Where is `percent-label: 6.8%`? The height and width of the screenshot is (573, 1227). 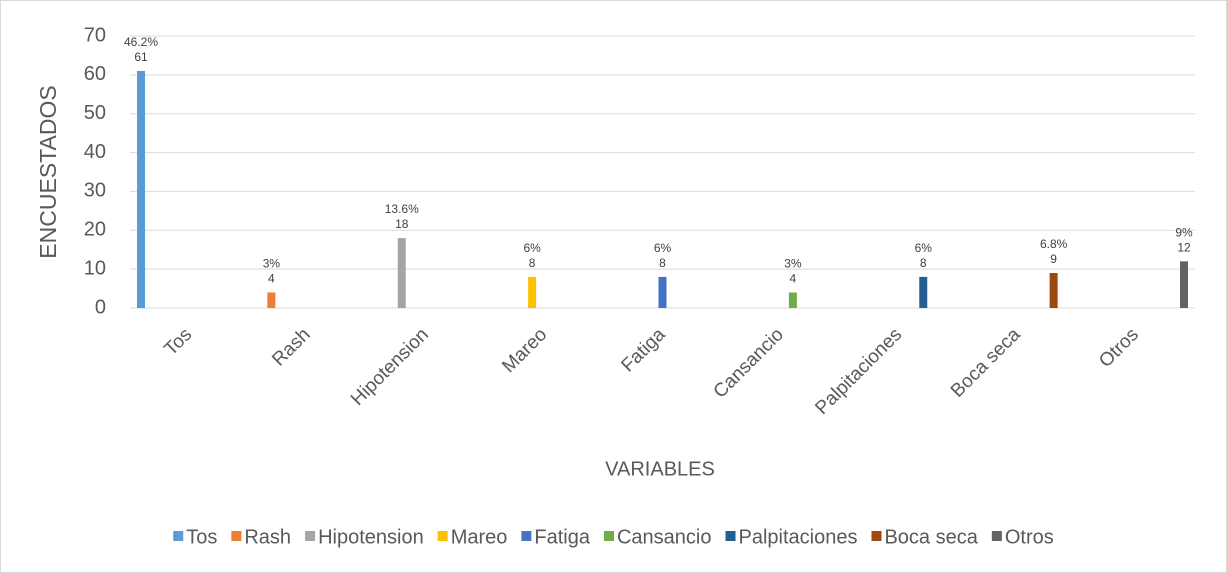 percent-label: 6.8% is located at coordinates (1054, 244).